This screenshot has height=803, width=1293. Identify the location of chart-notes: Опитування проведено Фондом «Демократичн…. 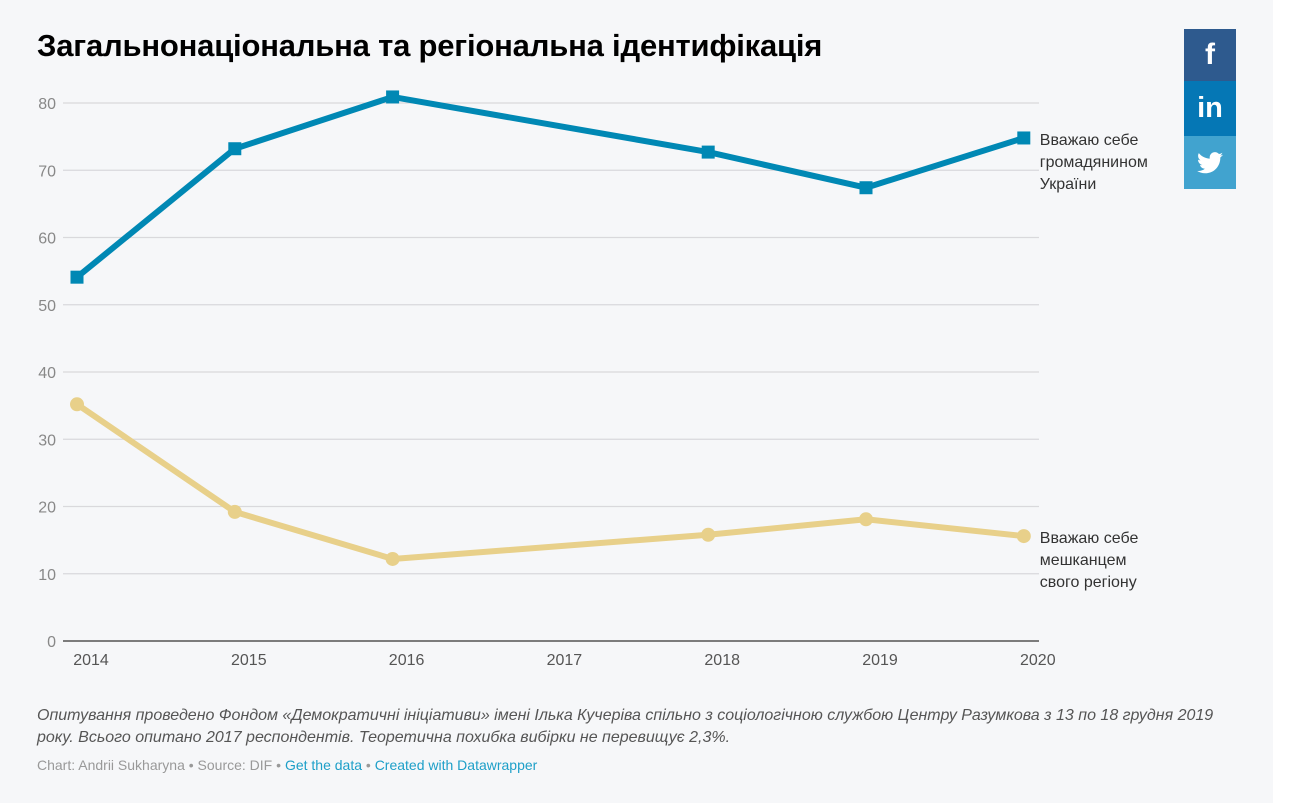
(625, 726).